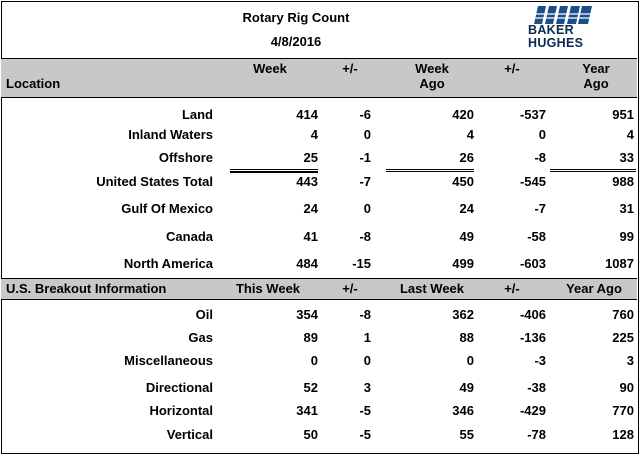 This screenshot has width=640, height=455. Describe the element at coordinates (630, 360) in the screenshot. I see `cell-yearago: 3` at that location.